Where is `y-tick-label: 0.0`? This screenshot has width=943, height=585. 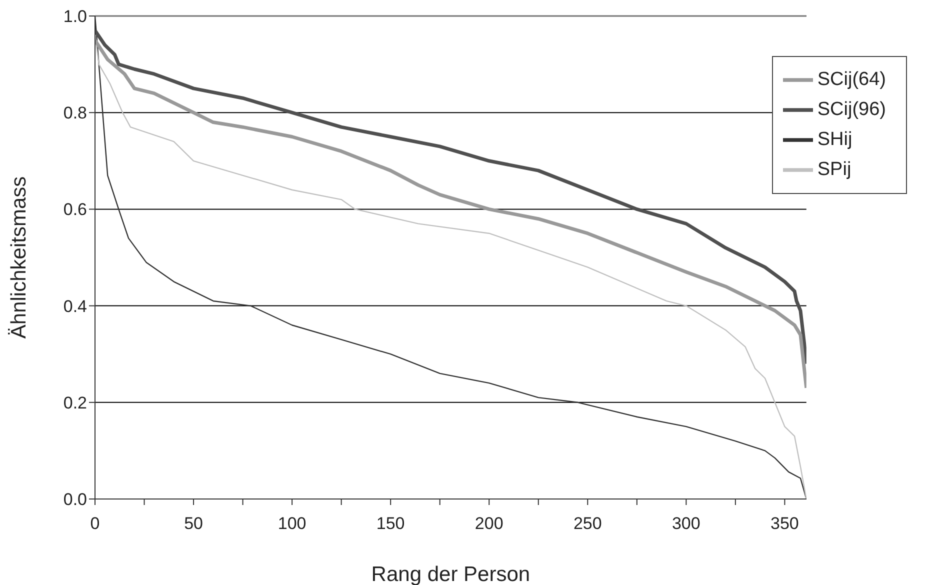
y-tick-label: 0.0 is located at coordinates (75, 500).